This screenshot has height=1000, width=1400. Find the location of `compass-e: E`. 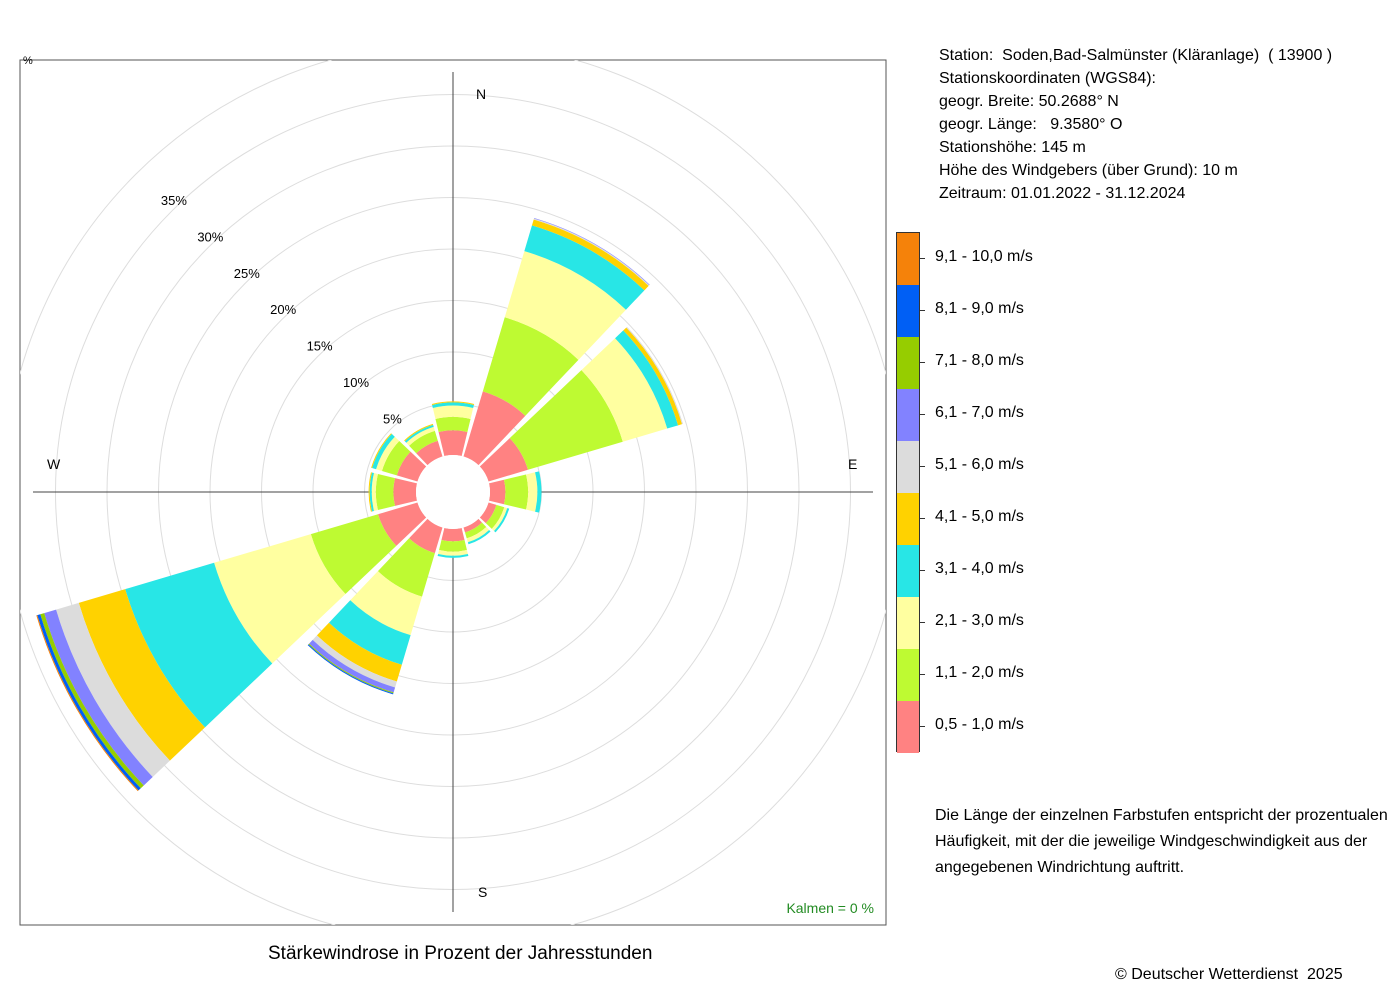

compass-e: E is located at coordinates (852, 464).